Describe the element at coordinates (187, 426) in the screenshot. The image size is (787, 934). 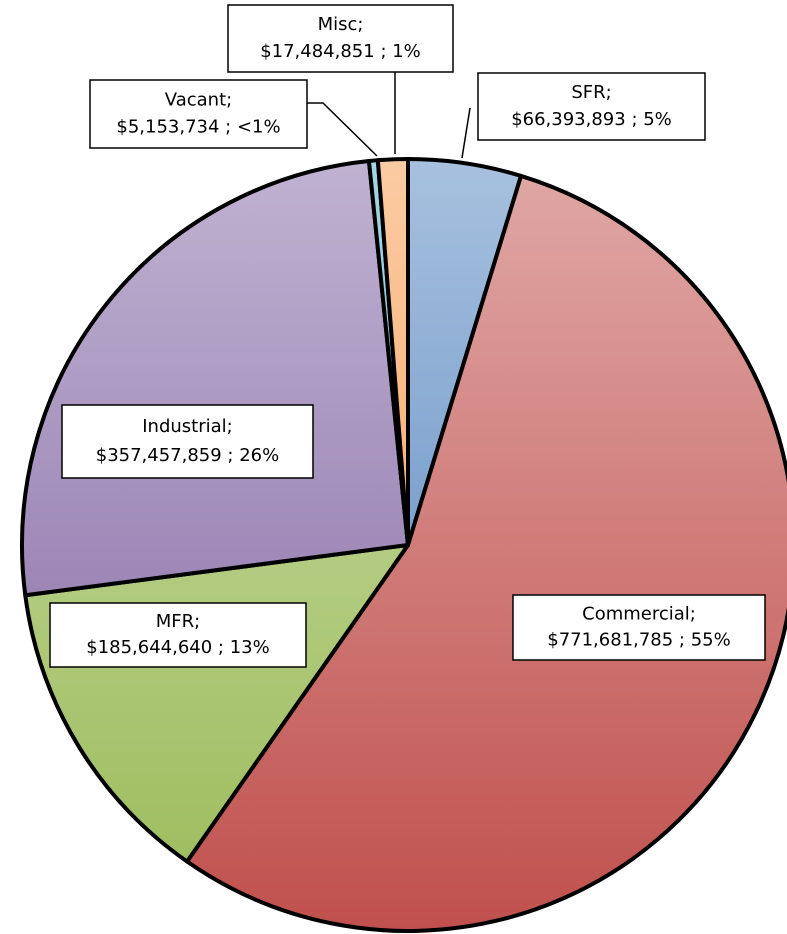
I see `label-category: Industrial;` at that location.